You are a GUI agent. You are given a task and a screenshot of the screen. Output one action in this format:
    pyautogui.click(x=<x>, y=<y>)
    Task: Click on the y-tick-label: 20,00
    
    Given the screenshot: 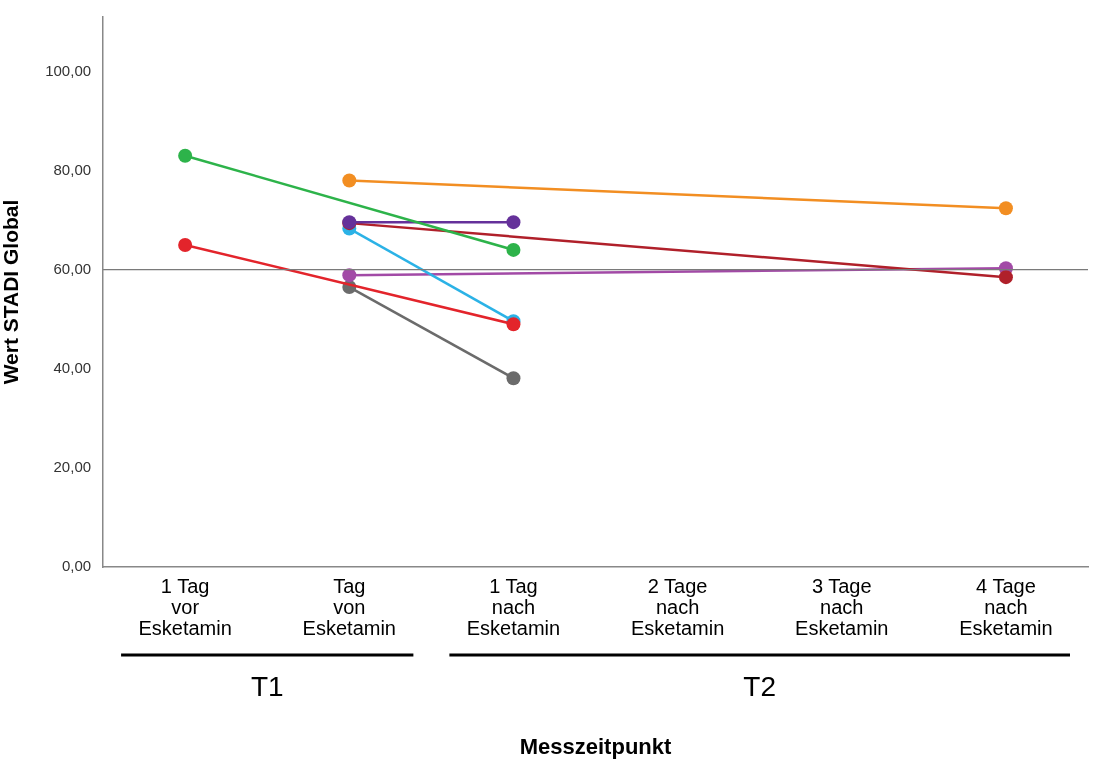 What is the action you would take?
    pyautogui.click(x=72, y=467)
    